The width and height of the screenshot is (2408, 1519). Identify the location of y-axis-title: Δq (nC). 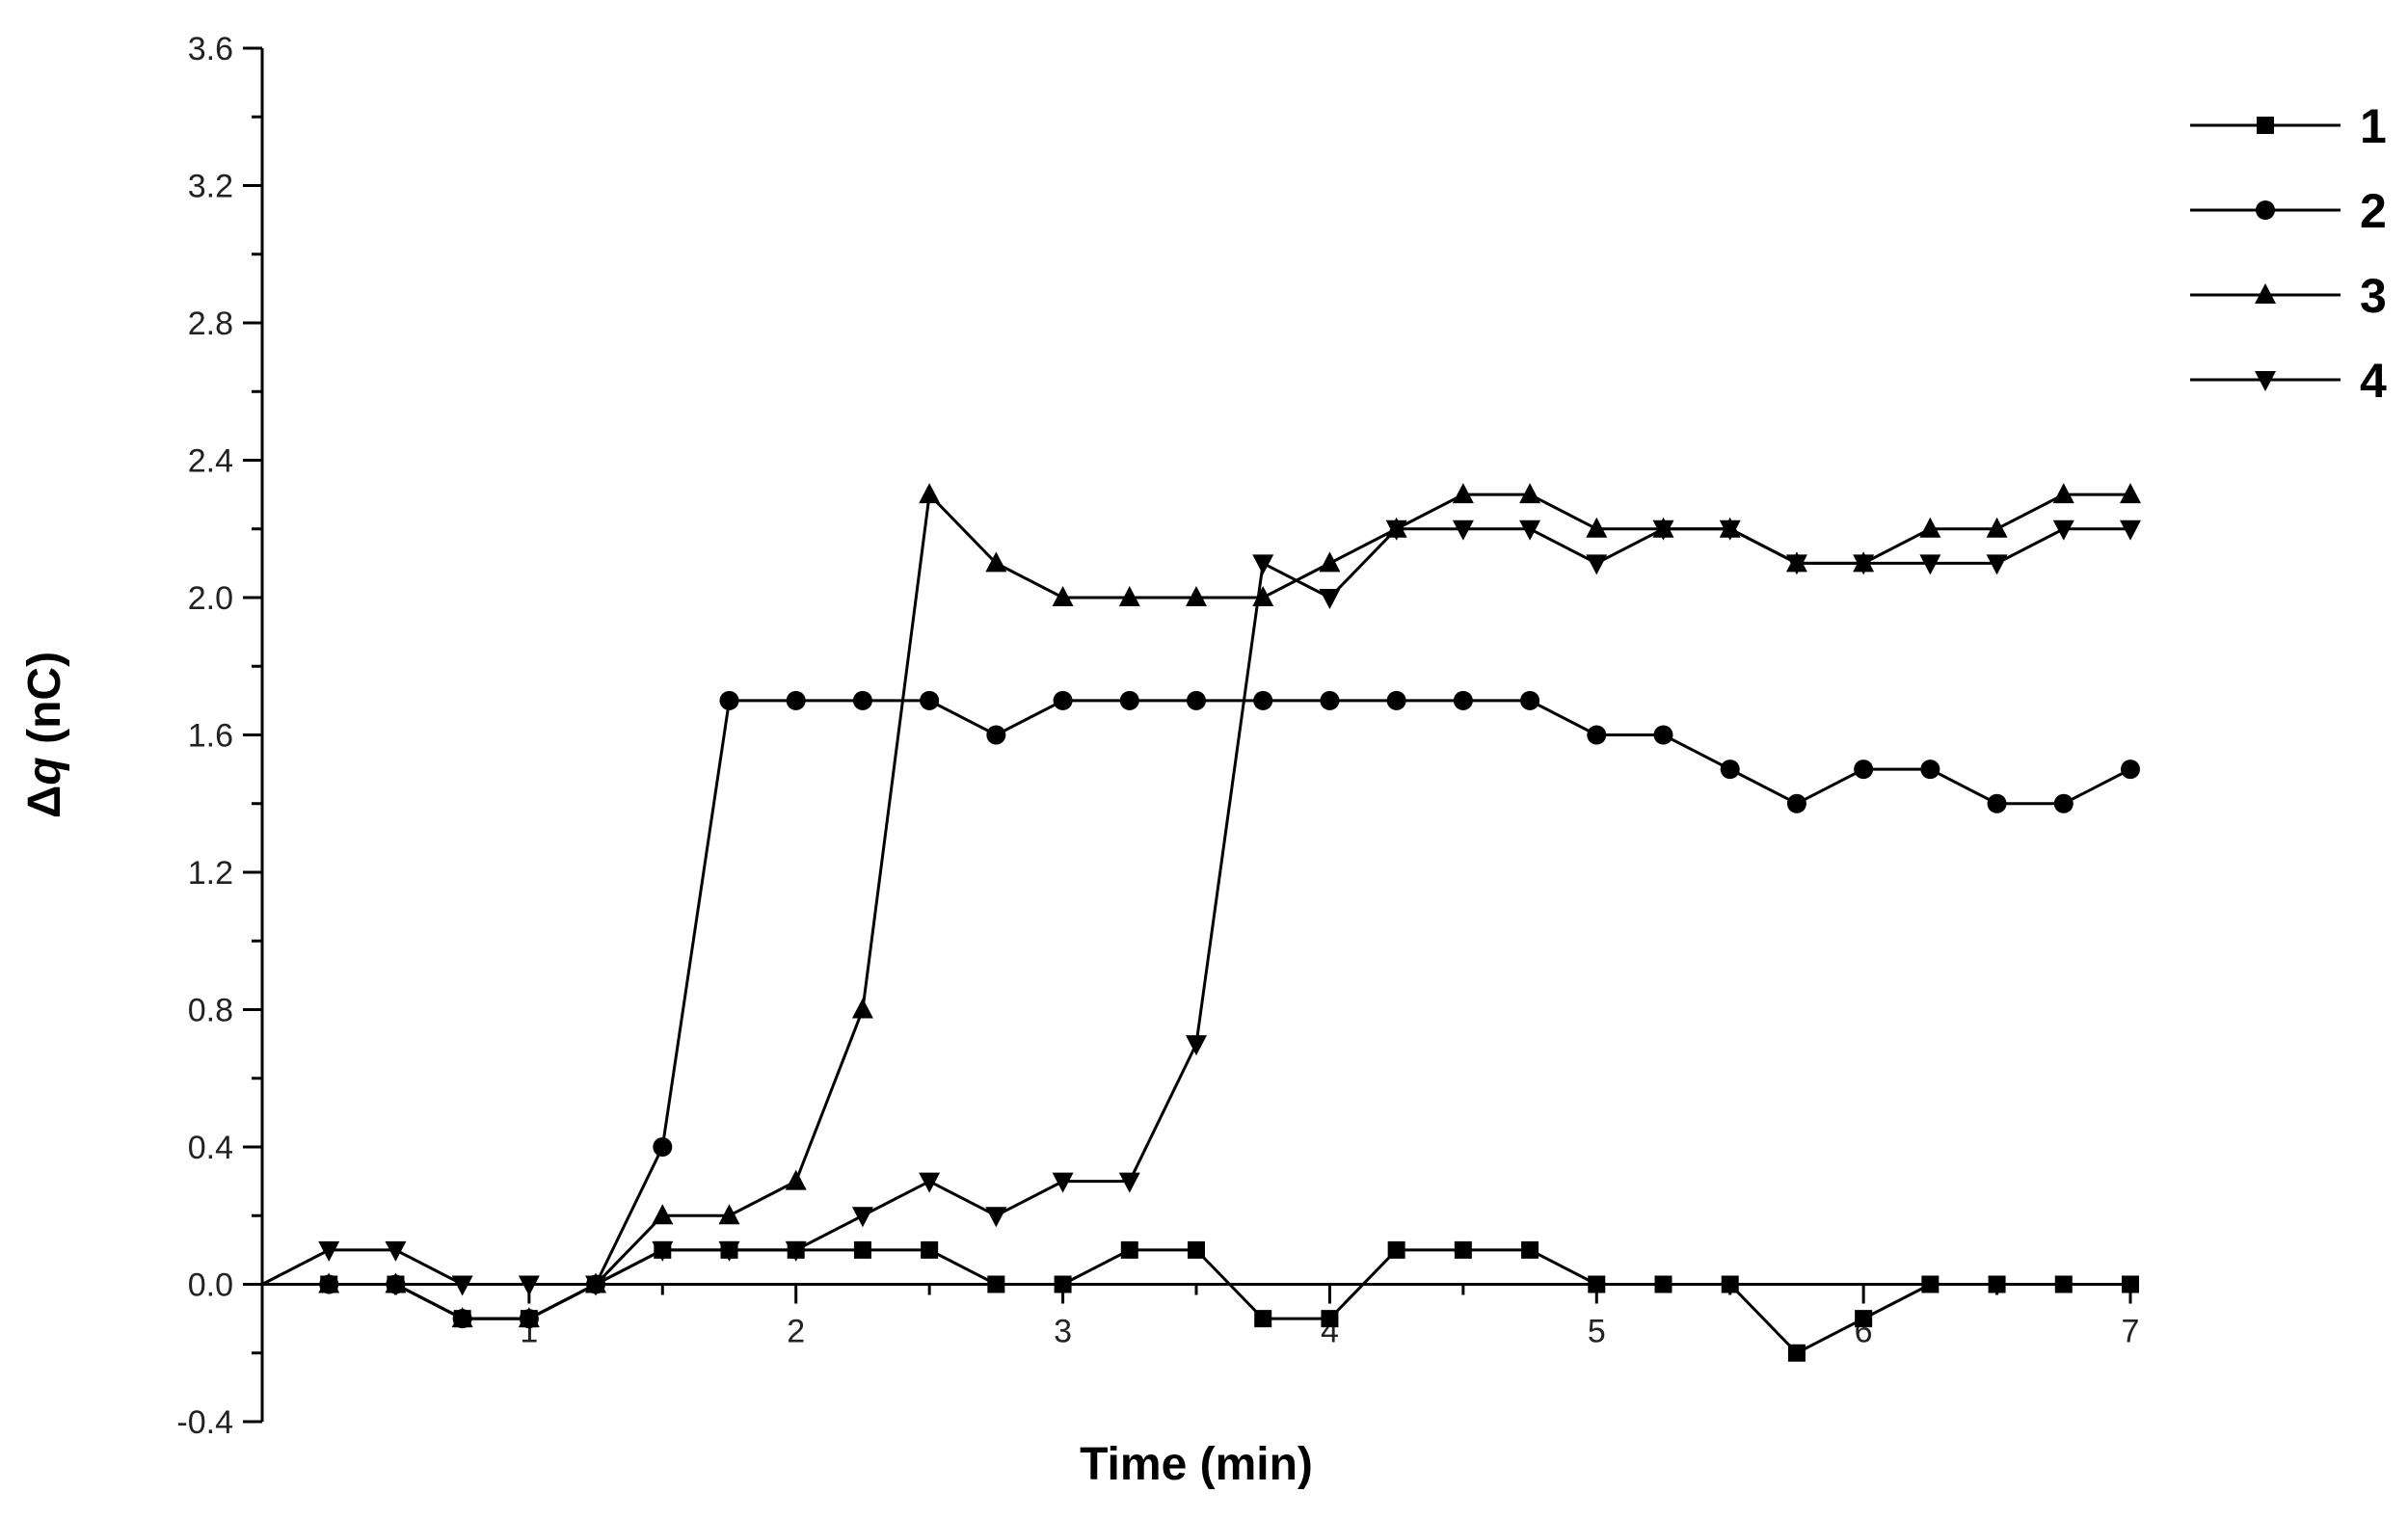
(44, 735).